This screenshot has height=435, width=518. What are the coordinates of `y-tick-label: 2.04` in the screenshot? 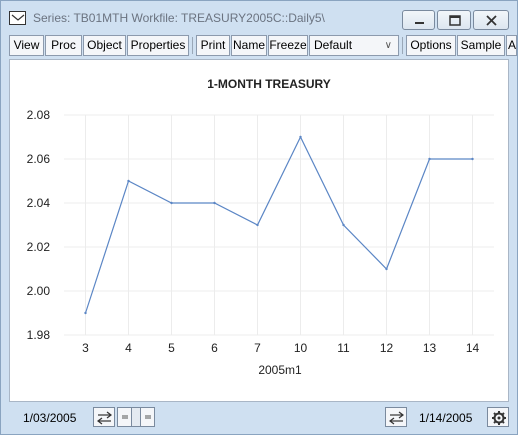 It's located at (39, 203).